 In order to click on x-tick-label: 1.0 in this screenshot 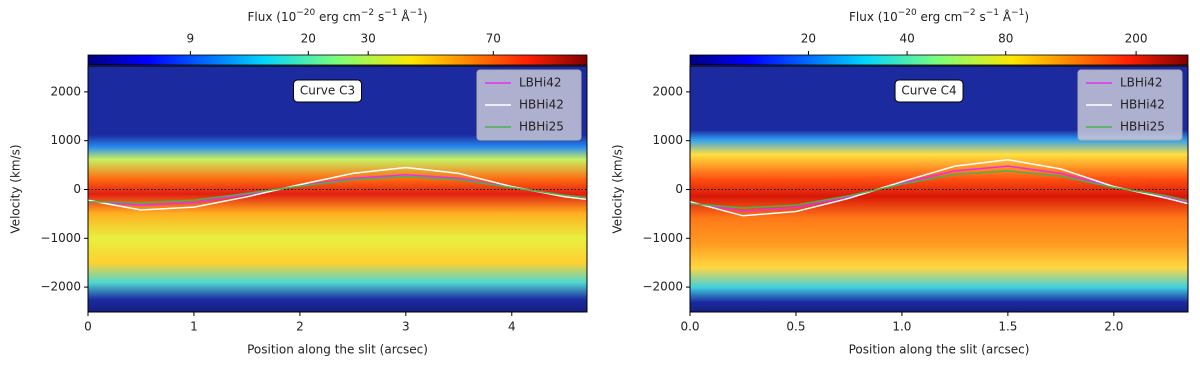, I will do `click(901, 327)`.